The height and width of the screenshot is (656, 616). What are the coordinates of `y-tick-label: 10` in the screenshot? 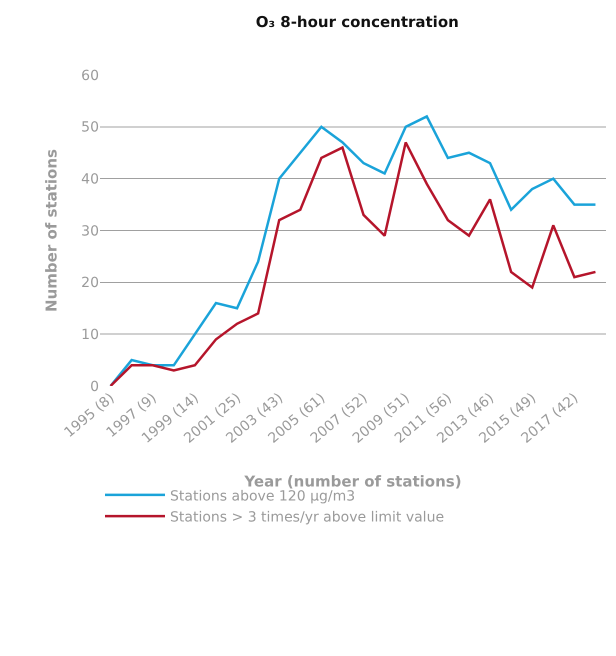 It's located at (90, 335).